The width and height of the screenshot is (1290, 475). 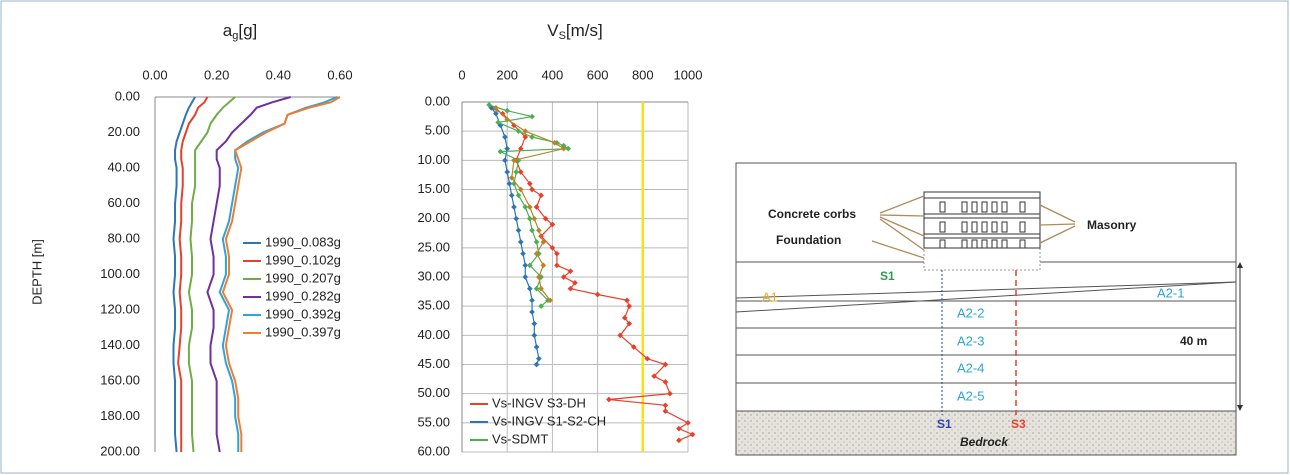 I want to click on y-tick-label: 15.00, so click(x=433, y=188).